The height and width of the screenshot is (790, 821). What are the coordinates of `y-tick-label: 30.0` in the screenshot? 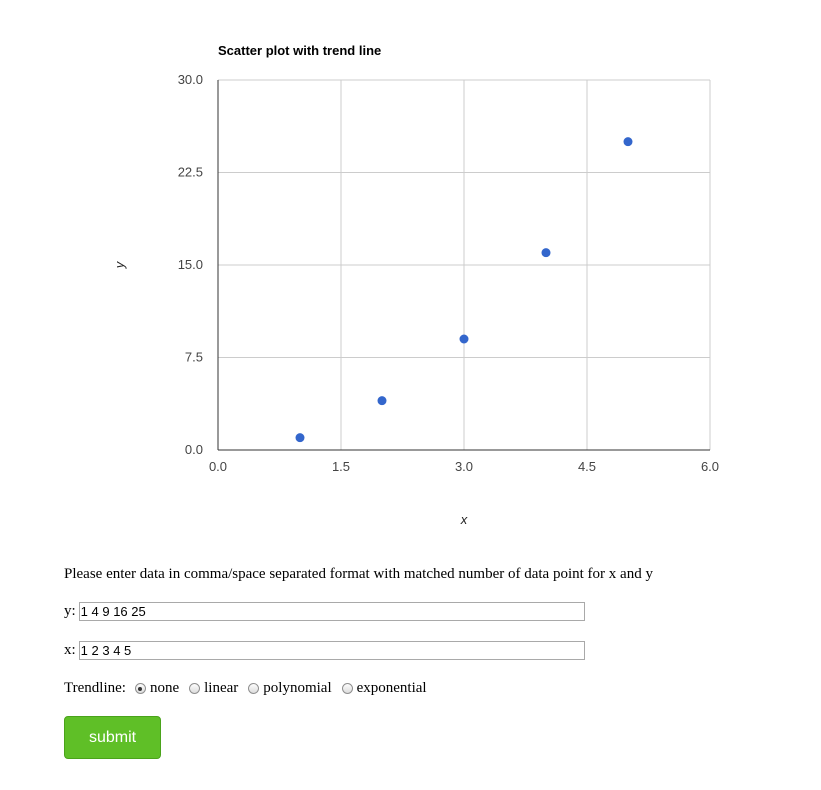 It's located at (190, 79).